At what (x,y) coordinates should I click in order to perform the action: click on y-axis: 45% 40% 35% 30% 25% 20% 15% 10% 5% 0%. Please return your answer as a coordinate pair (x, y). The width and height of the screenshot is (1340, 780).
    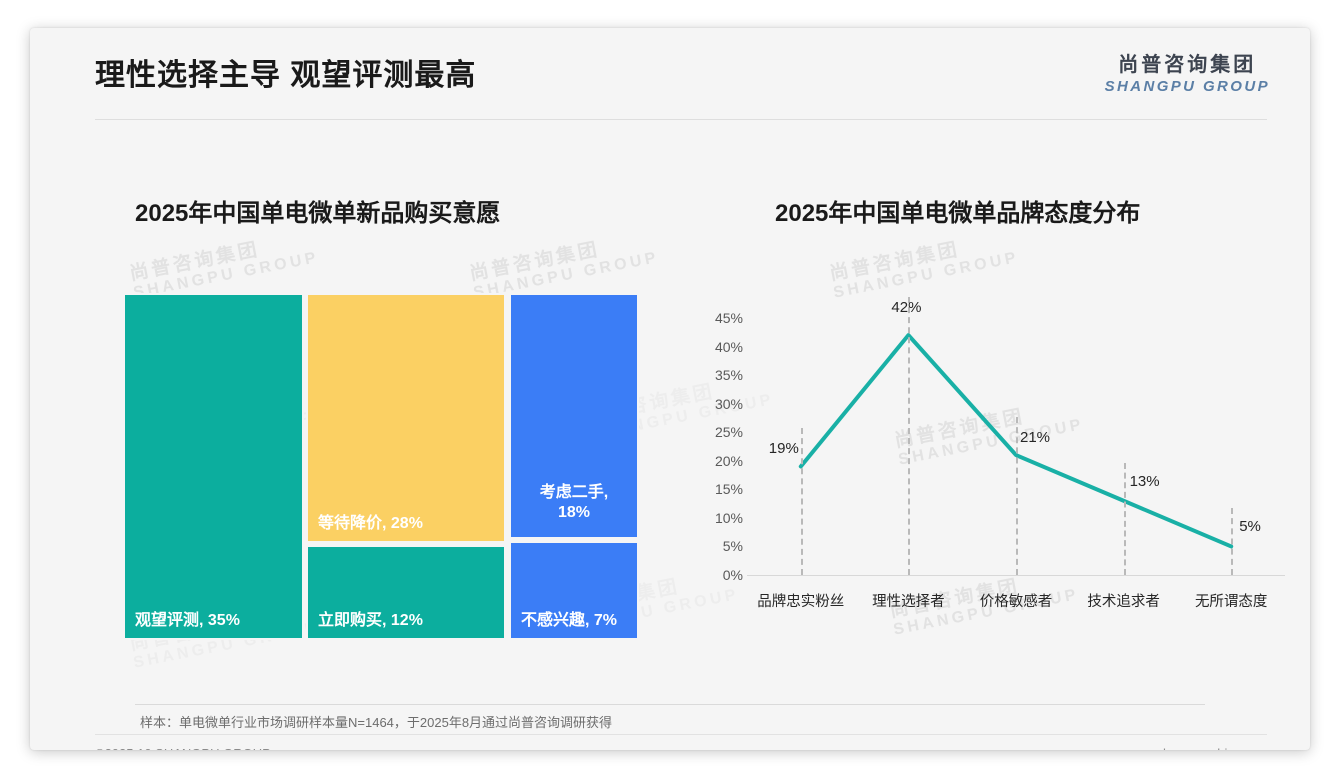
    Looking at the image, I should click on (714, 455).